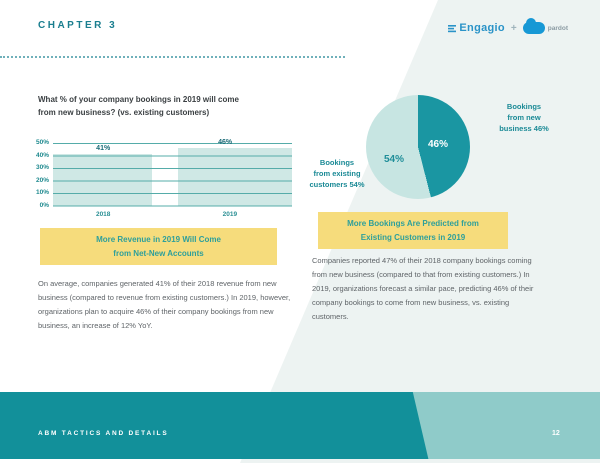 The height and width of the screenshot is (463, 600). I want to click on engagio-mark-icon, so click(452, 28).